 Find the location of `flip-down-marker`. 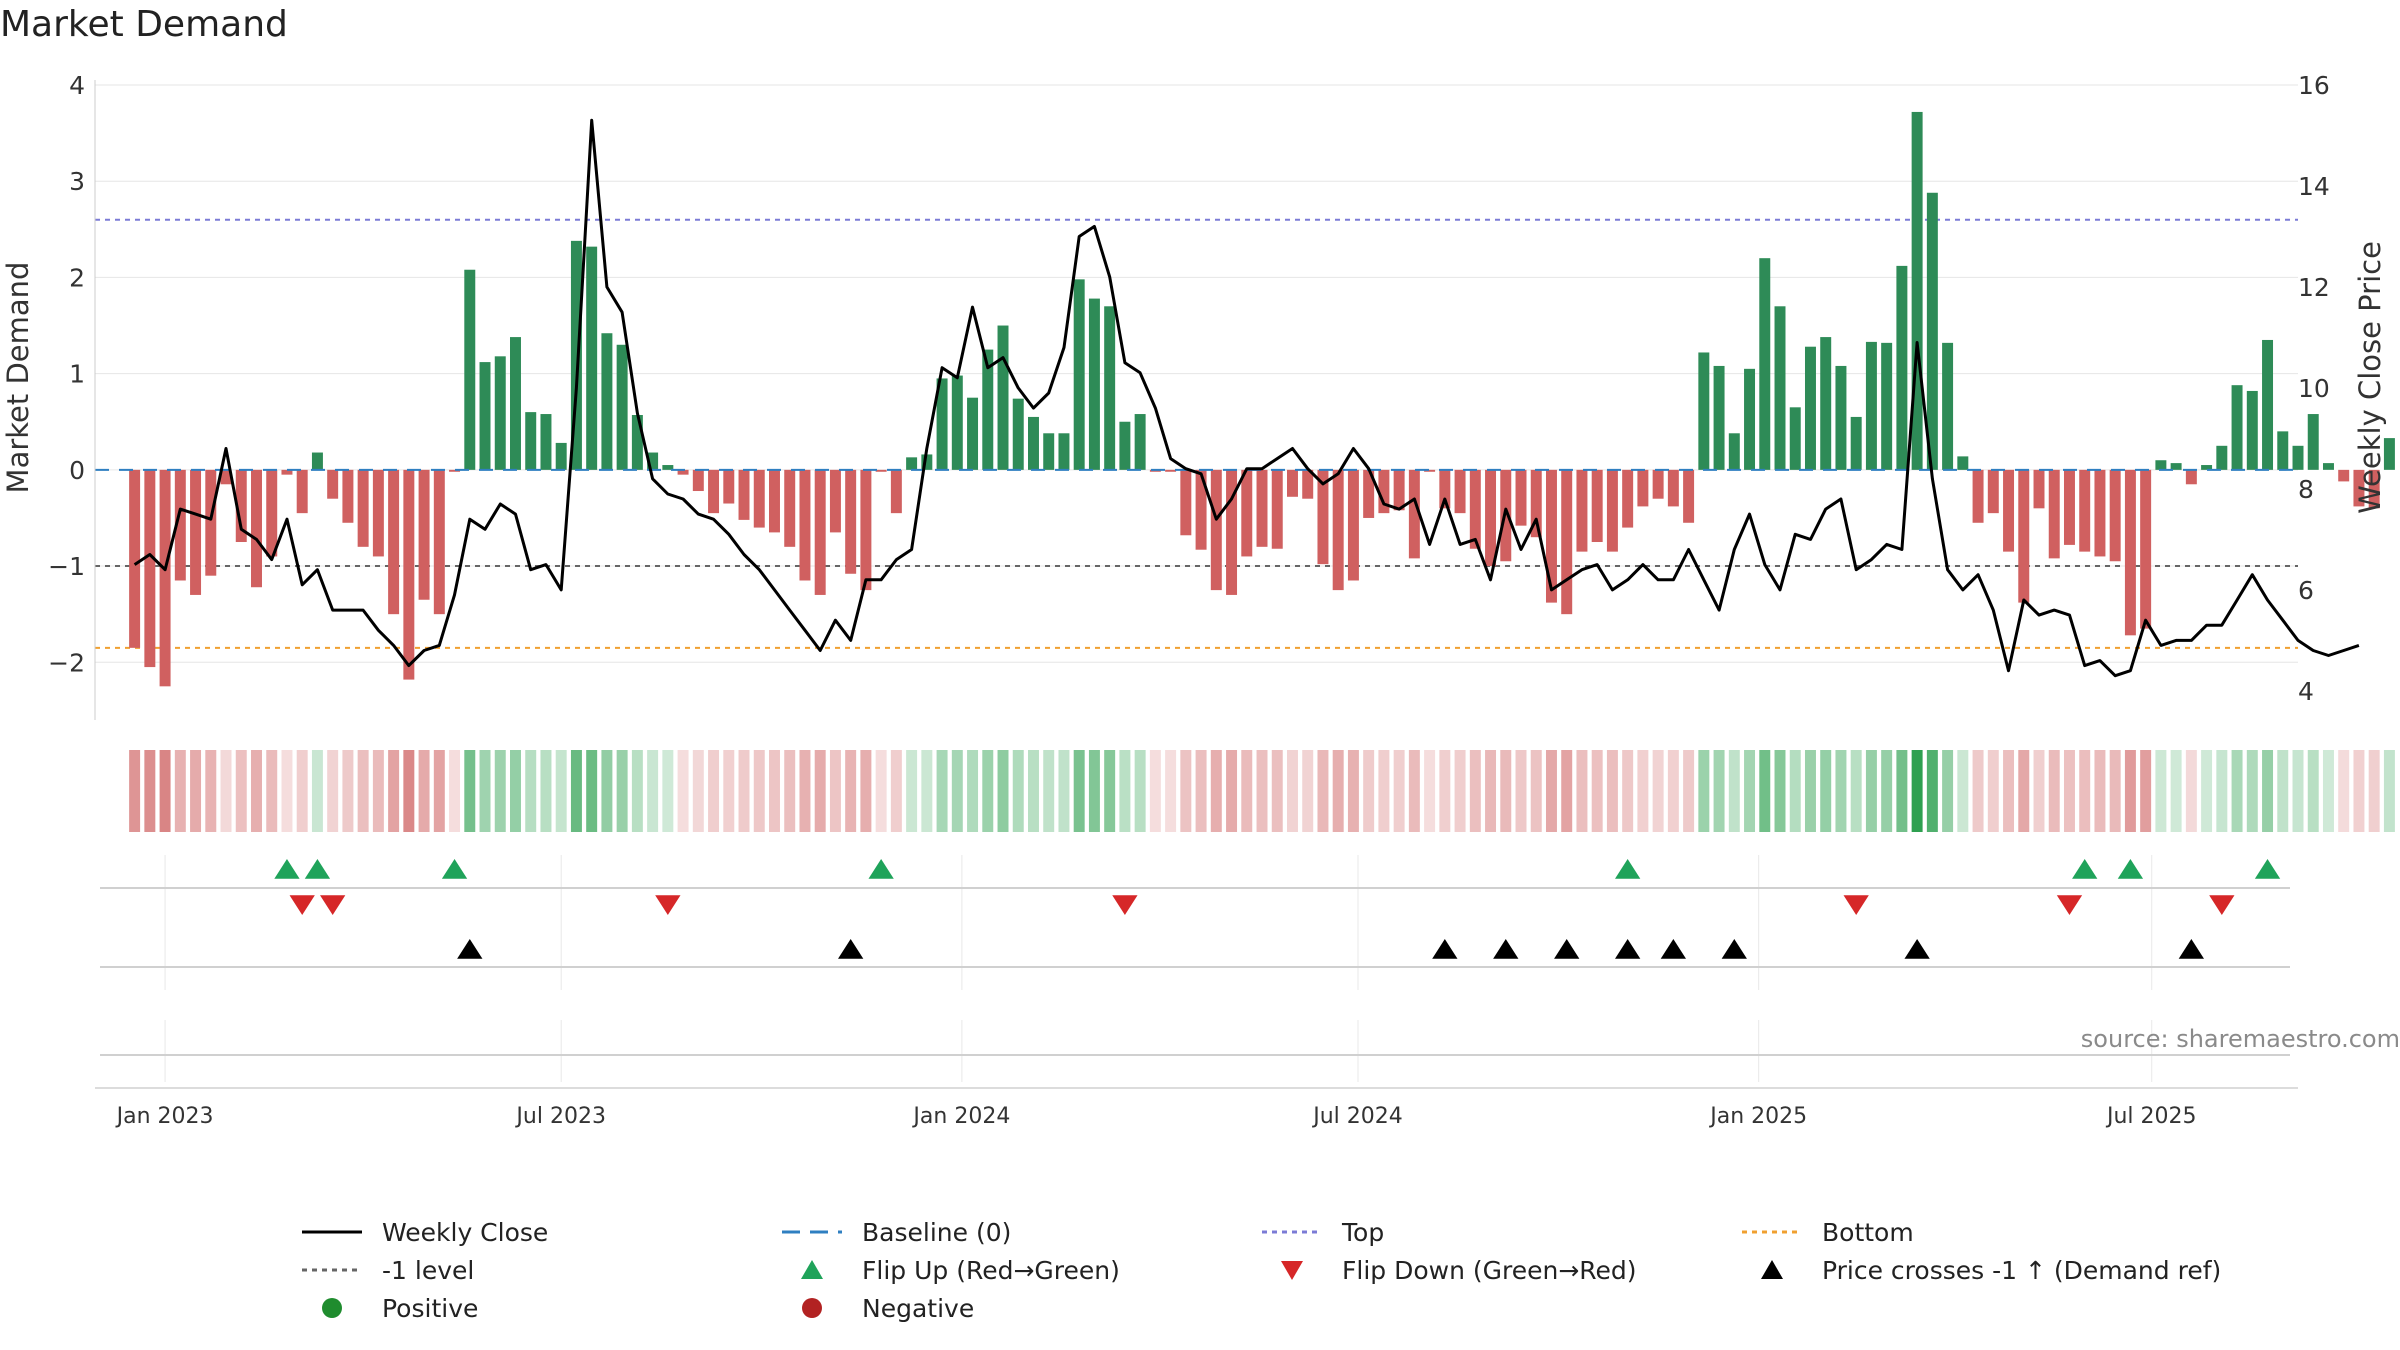

flip-down-marker is located at coordinates (302, 905).